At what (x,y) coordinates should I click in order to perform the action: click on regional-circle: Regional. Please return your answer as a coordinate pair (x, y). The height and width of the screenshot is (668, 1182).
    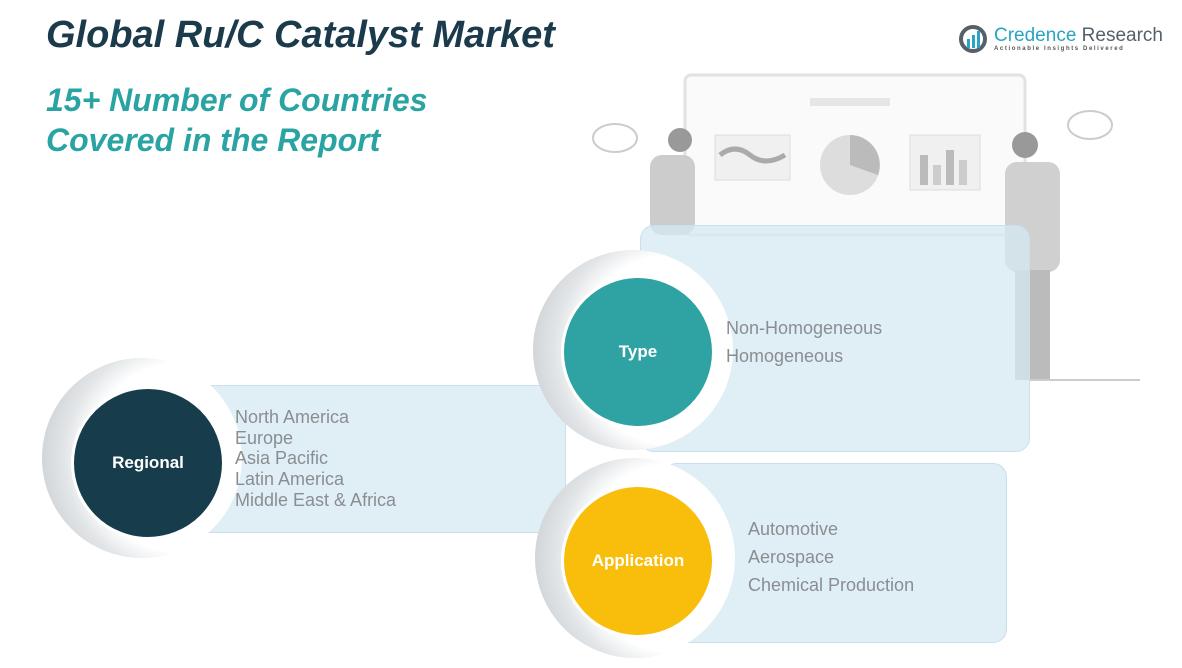
    Looking at the image, I should click on (148, 463).